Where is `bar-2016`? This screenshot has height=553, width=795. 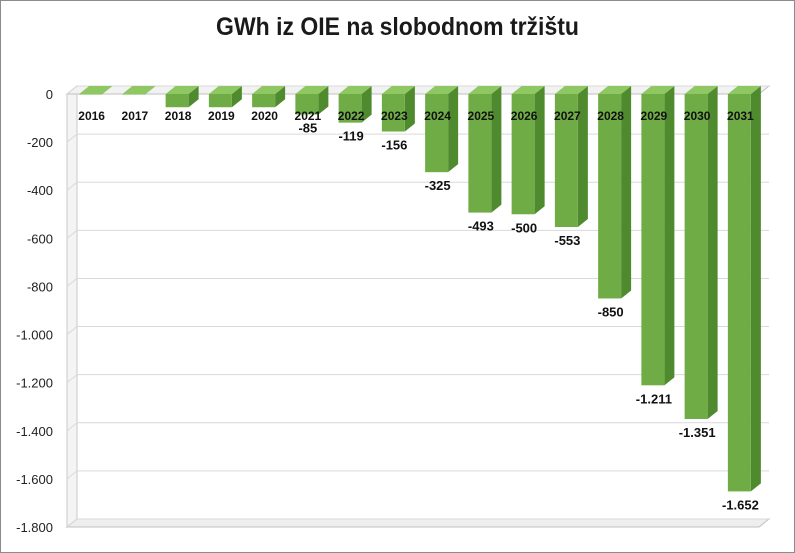 bar-2016 is located at coordinates (96, 90).